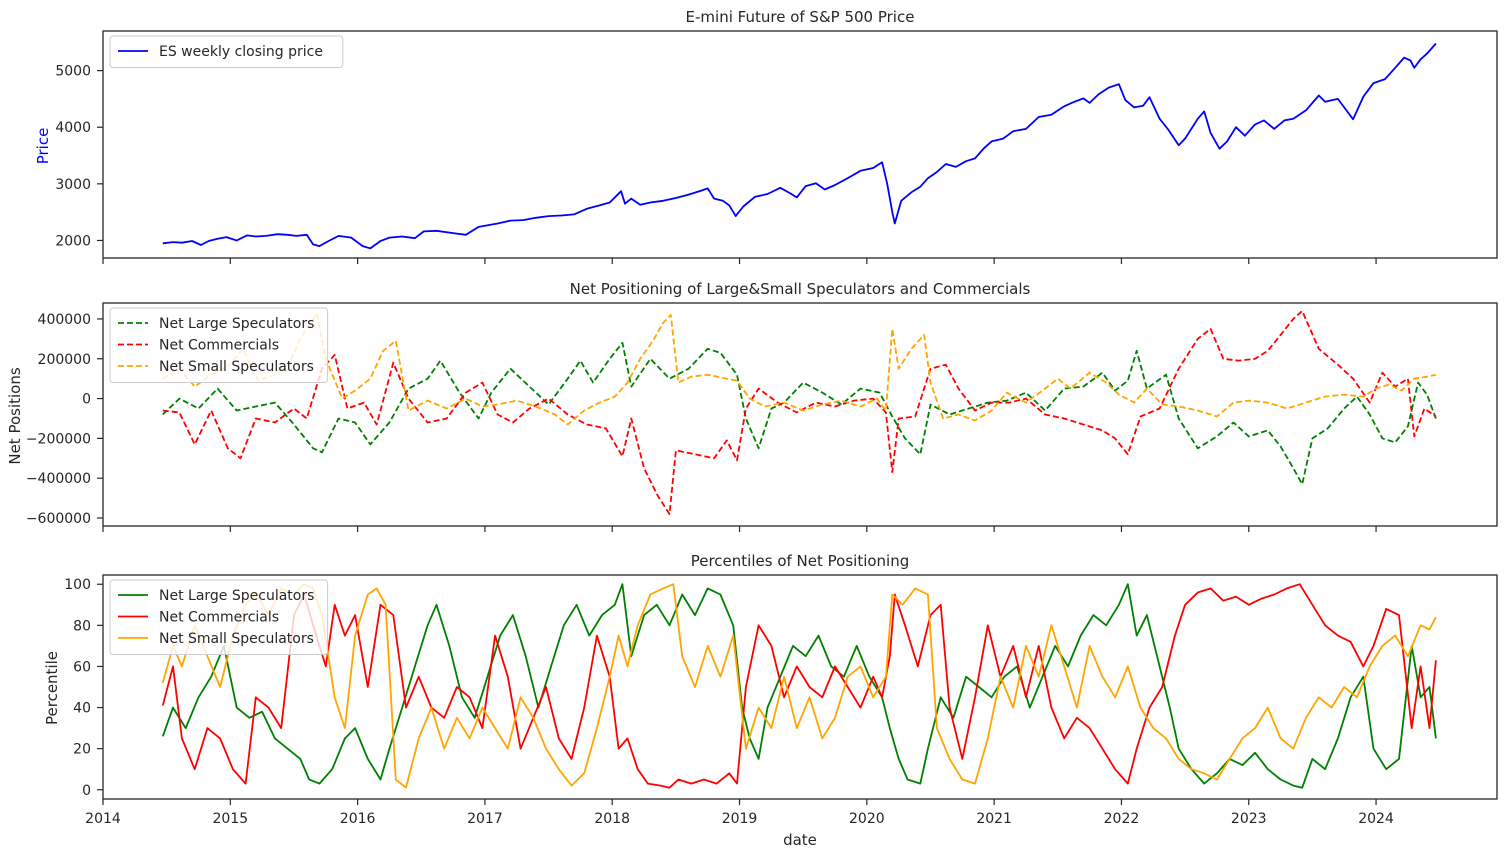 This screenshot has width=1508, height=858. I want to click on series-line-net-small-speculators, so click(799, 369).